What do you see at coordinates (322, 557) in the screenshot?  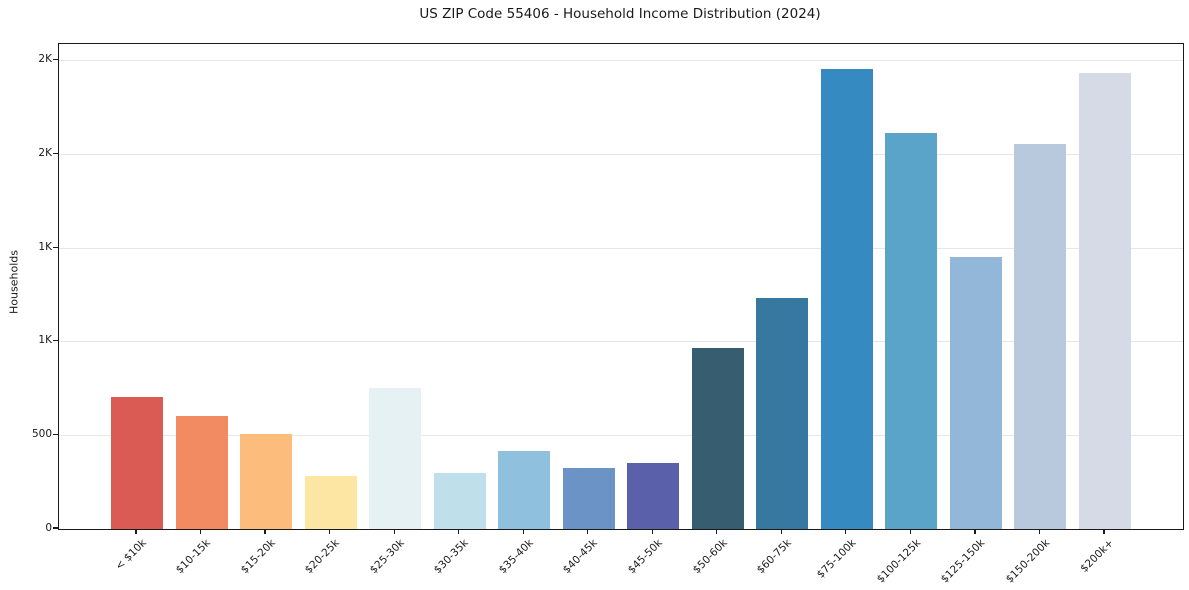 I see `x-tick-label: $20-25k` at bounding box center [322, 557].